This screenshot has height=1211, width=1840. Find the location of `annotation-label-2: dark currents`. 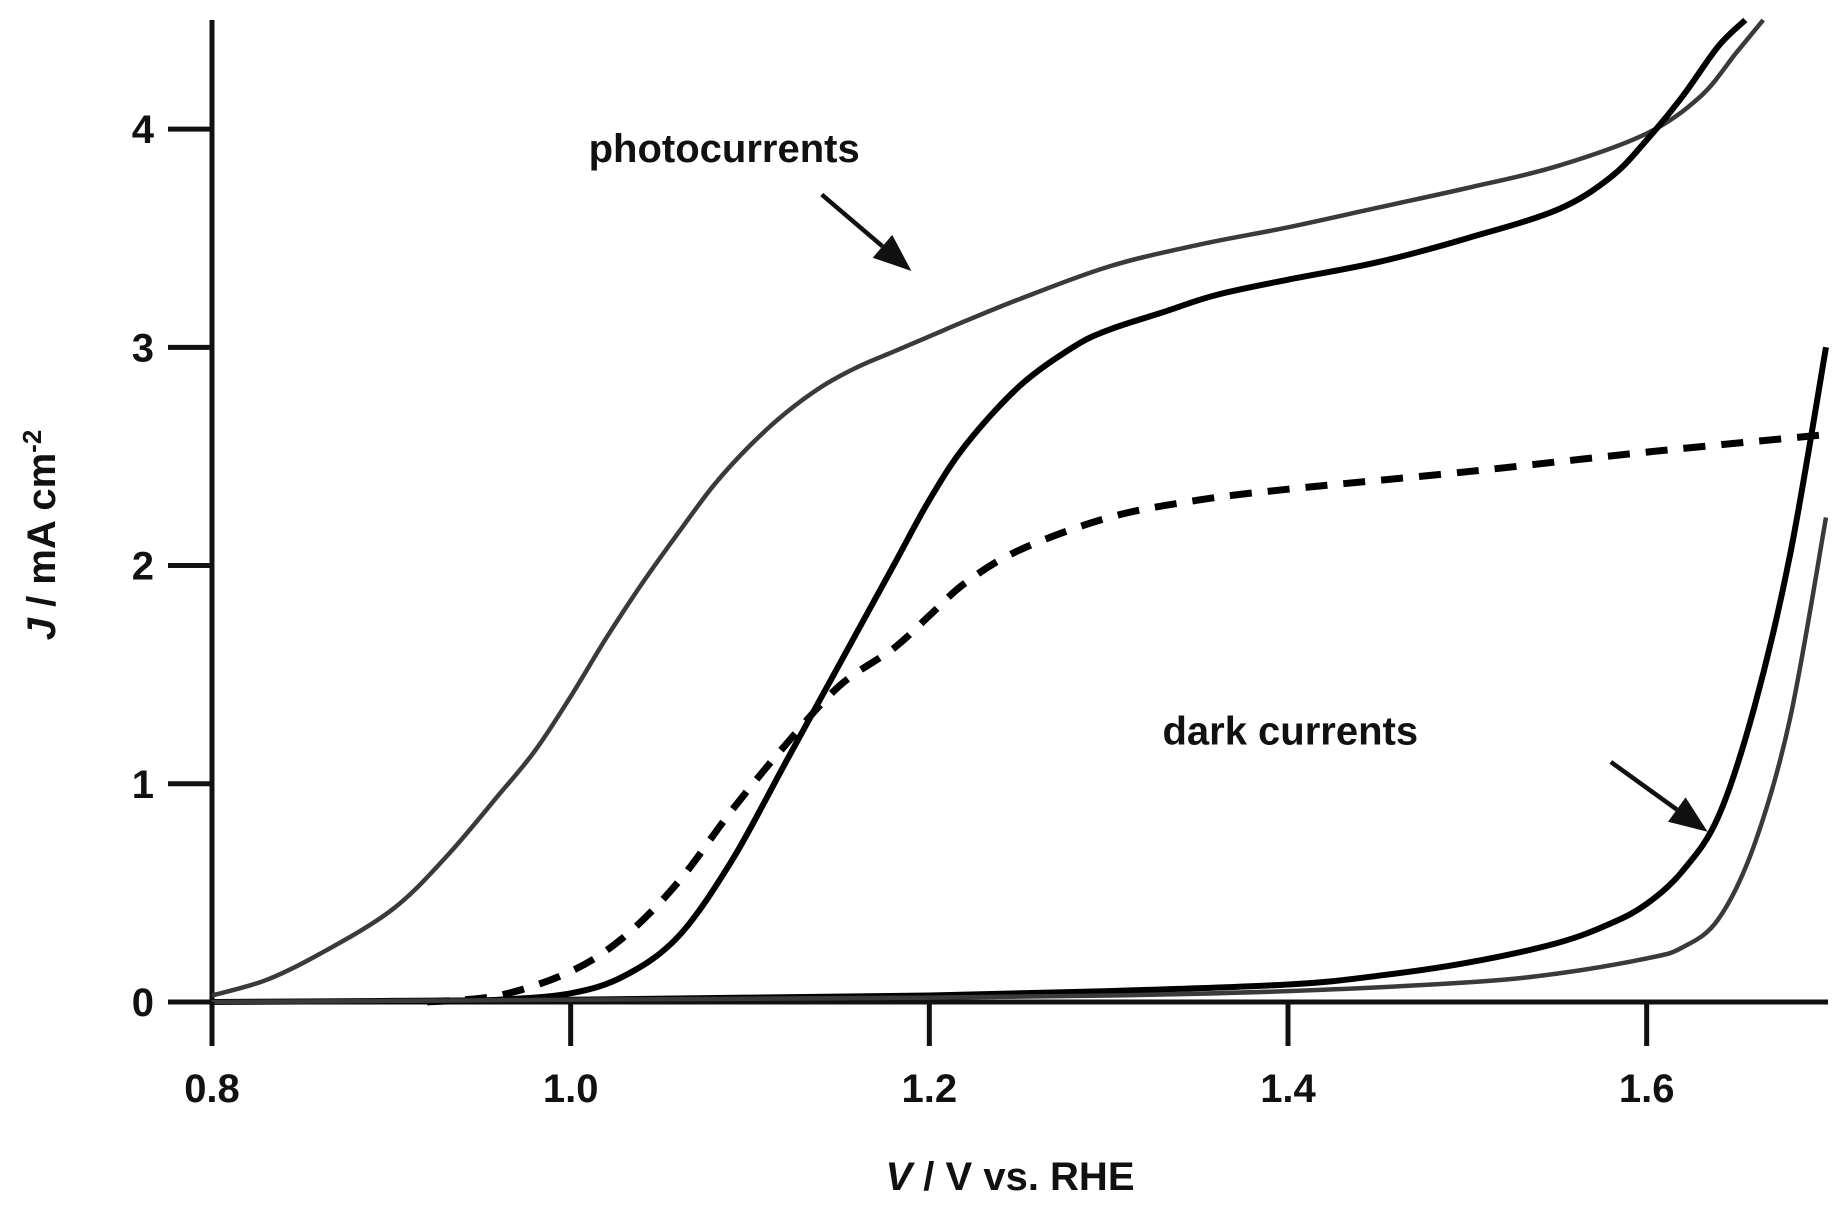

annotation-label-2: dark currents is located at coordinates (1290, 731).